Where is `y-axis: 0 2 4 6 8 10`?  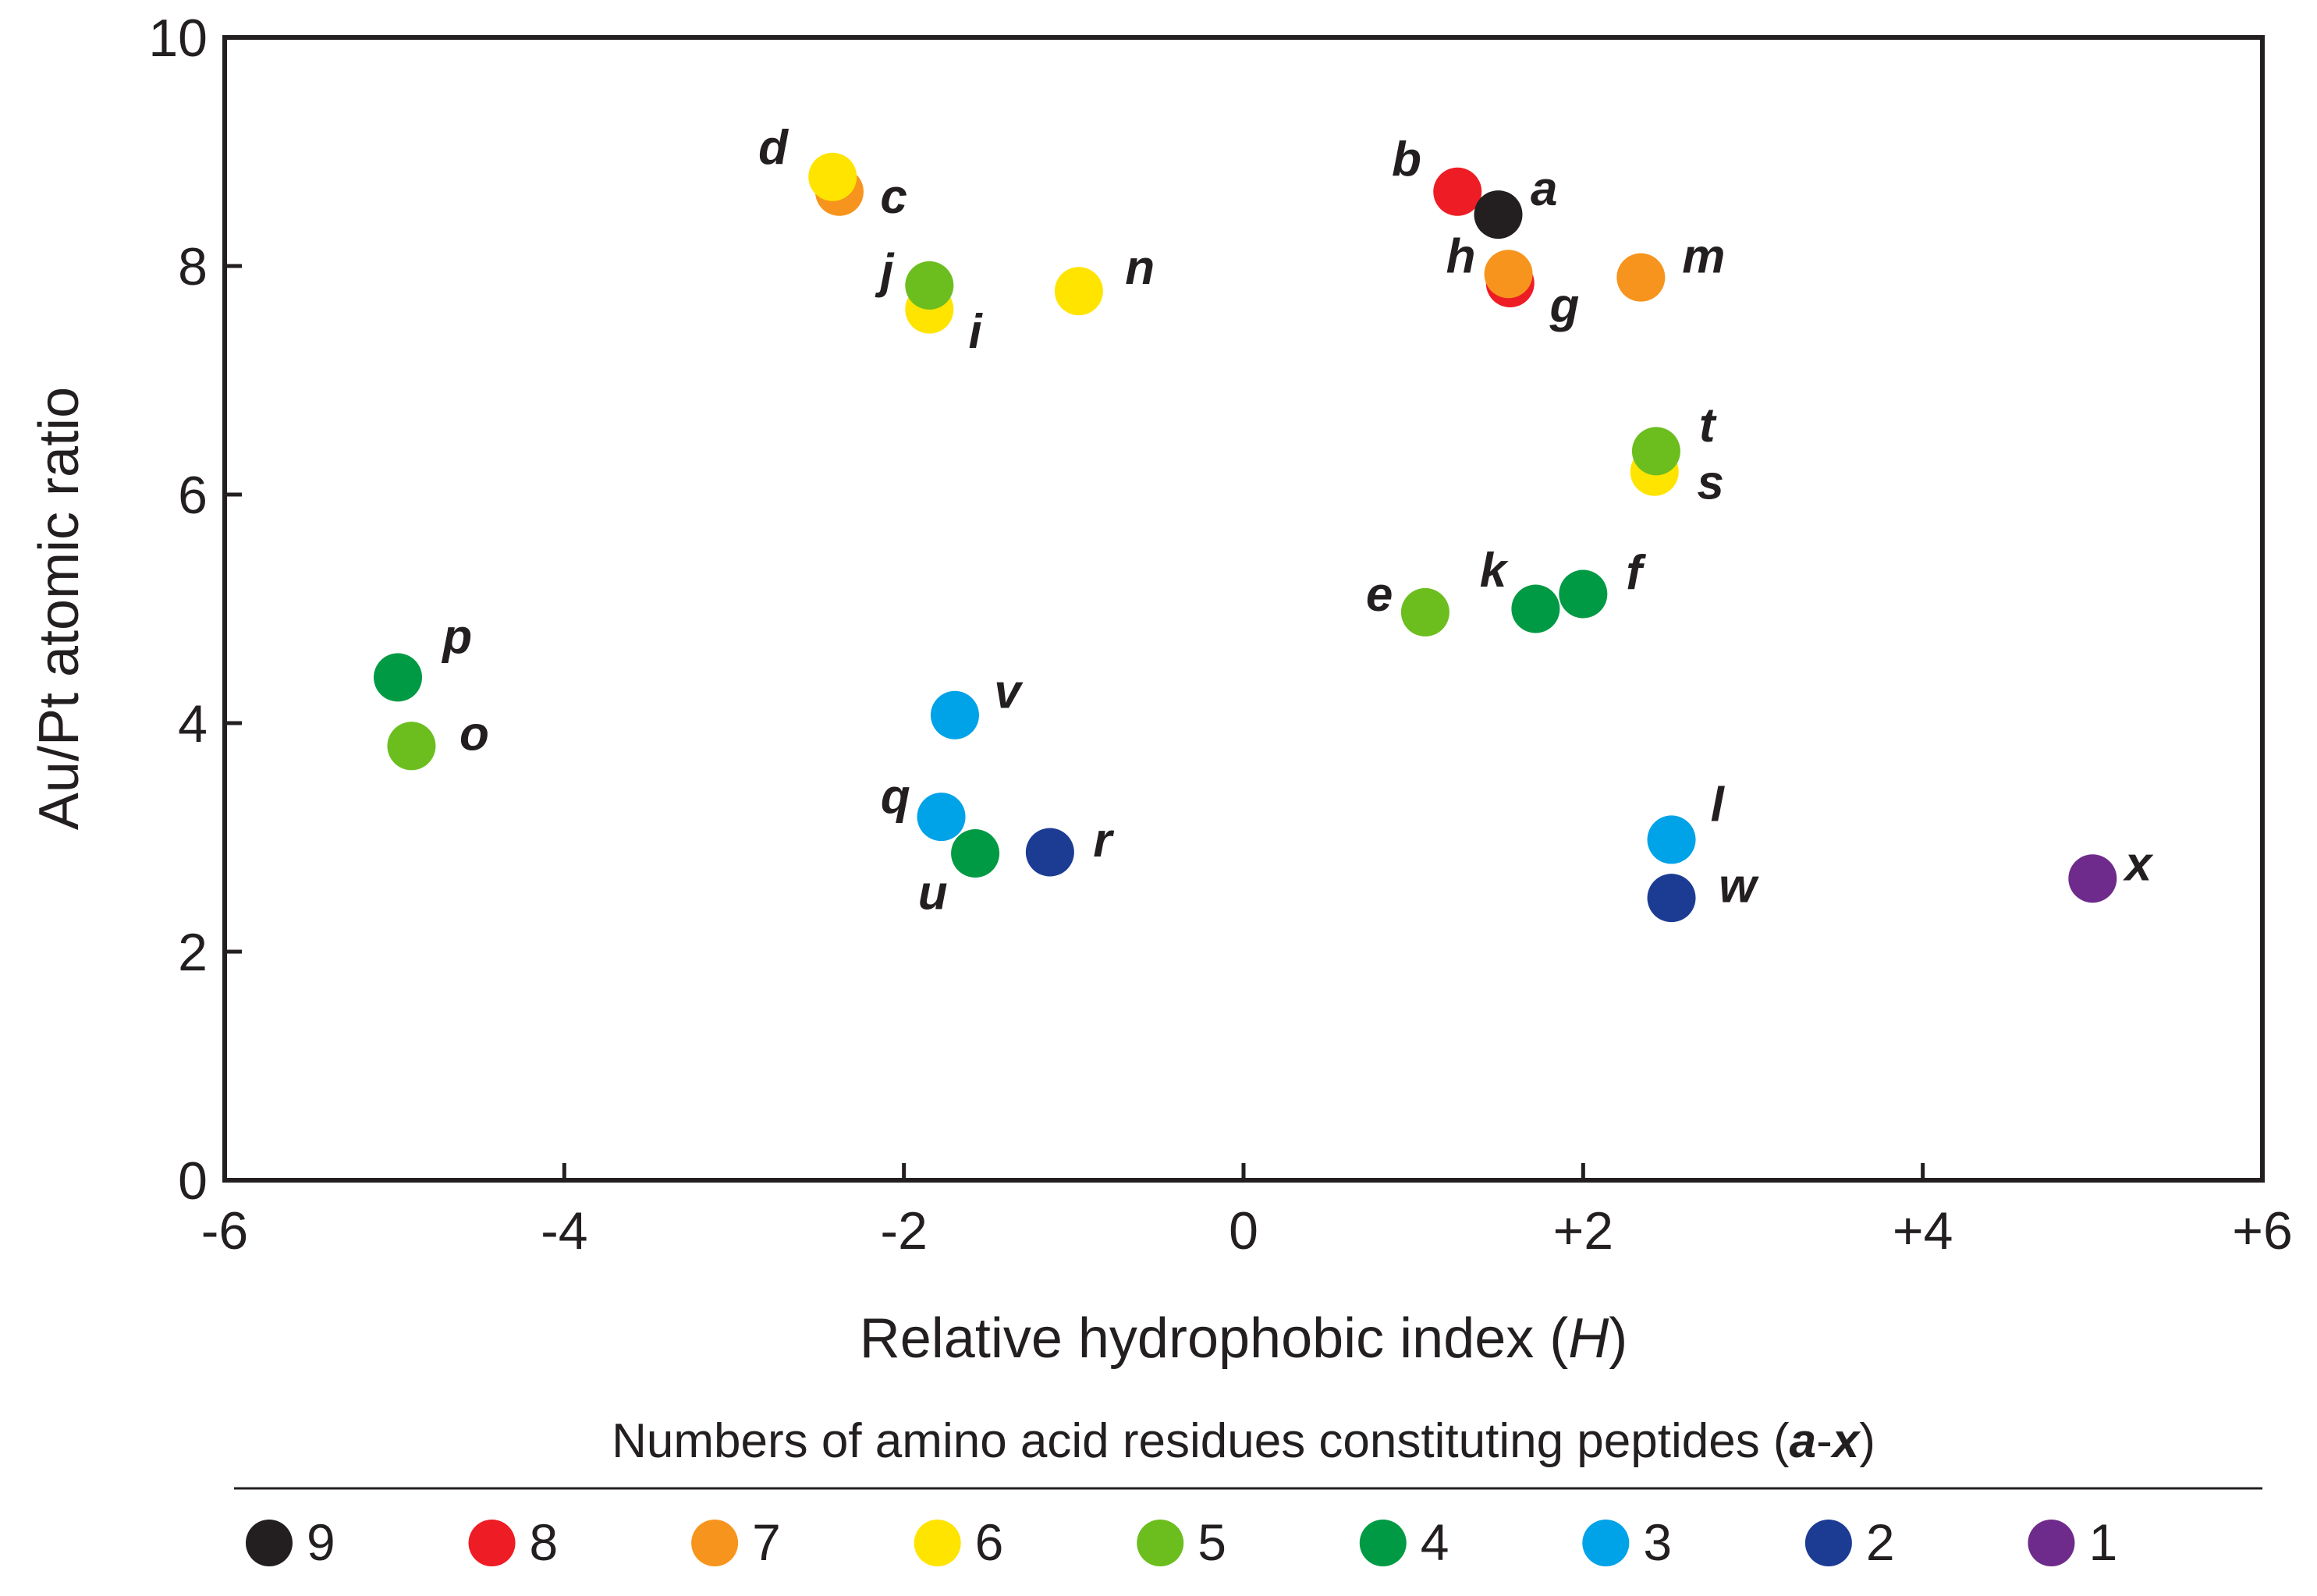 y-axis: 0 2 4 6 8 10 is located at coordinates (195, 610).